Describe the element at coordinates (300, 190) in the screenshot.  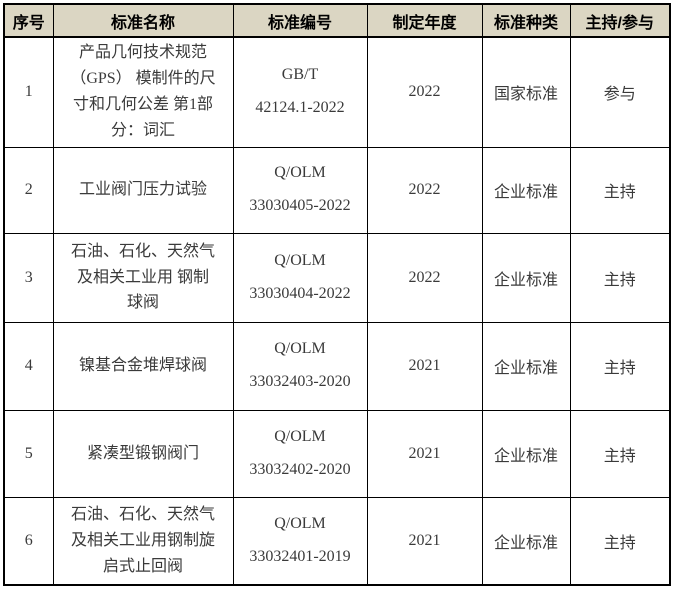
I see `cell-standard-code: Q/OLM 33030405-2022` at that location.